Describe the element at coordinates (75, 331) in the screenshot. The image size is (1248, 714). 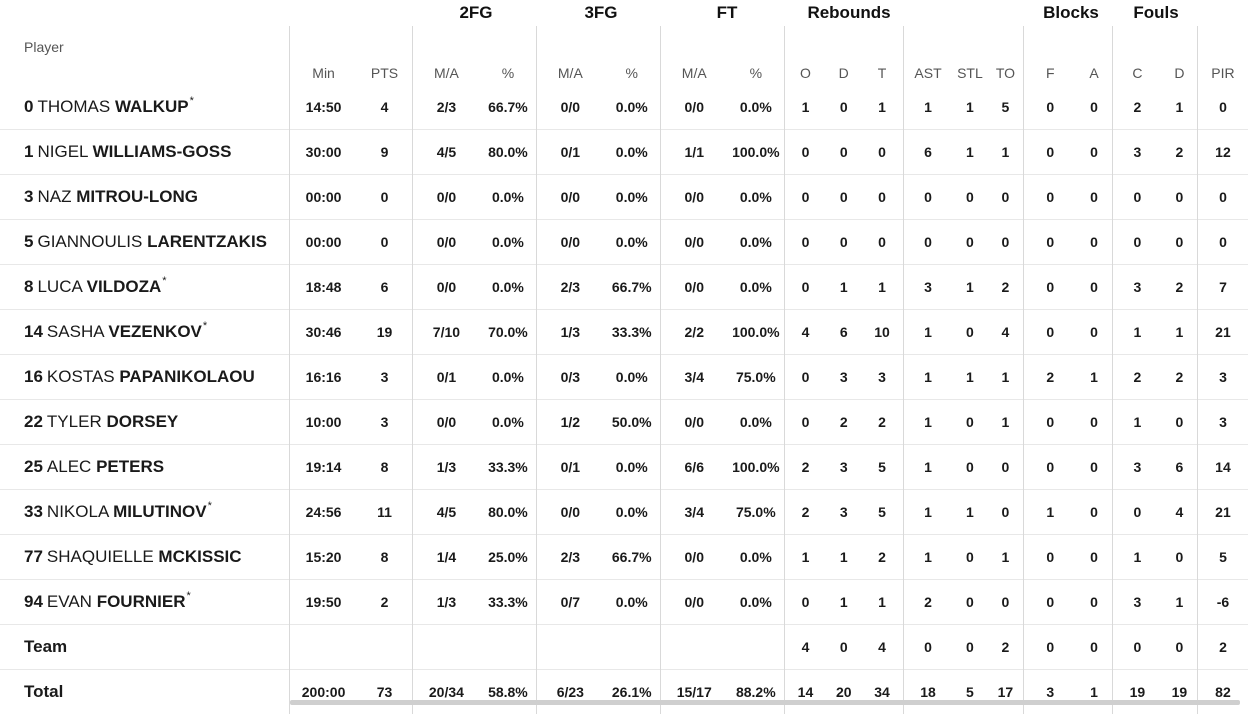
I see `player-first-name: SASHA` at that location.